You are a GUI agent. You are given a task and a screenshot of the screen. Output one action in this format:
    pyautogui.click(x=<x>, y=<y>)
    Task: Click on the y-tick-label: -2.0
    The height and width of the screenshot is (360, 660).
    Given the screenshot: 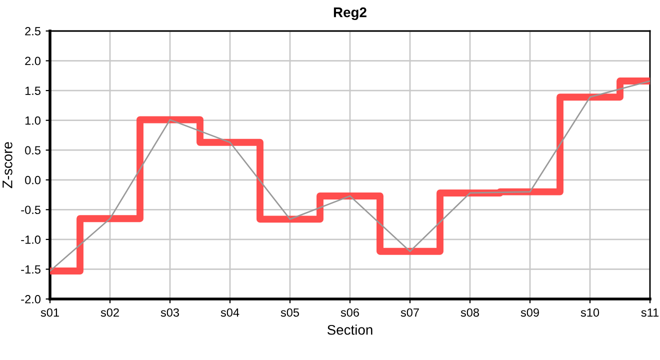 What is the action you would take?
    pyautogui.click(x=31, y=299)
    